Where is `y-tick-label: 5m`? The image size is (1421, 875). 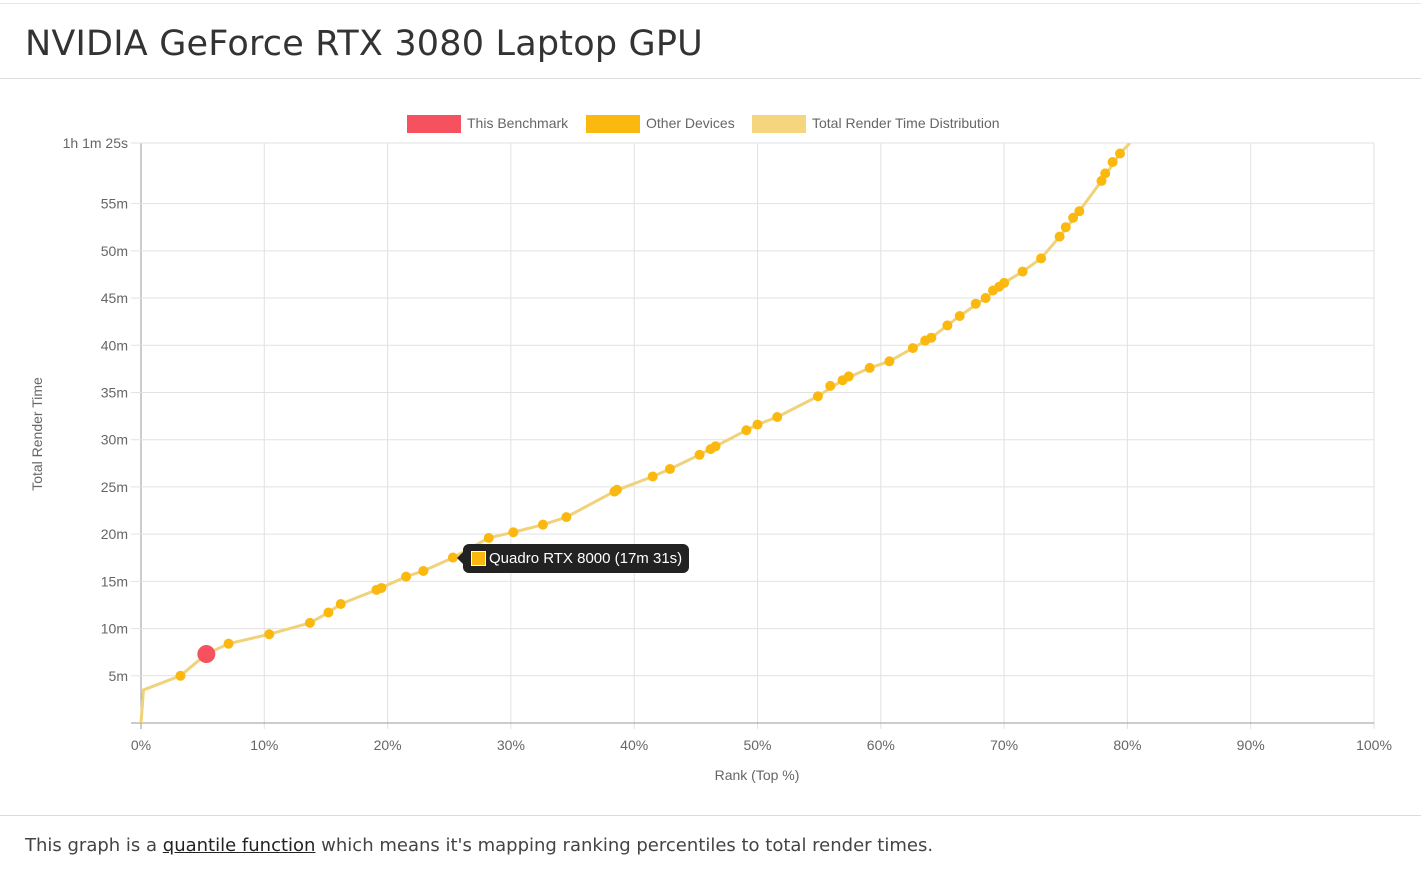 y-tick-label: 5m is located at coordinates (118, 676).